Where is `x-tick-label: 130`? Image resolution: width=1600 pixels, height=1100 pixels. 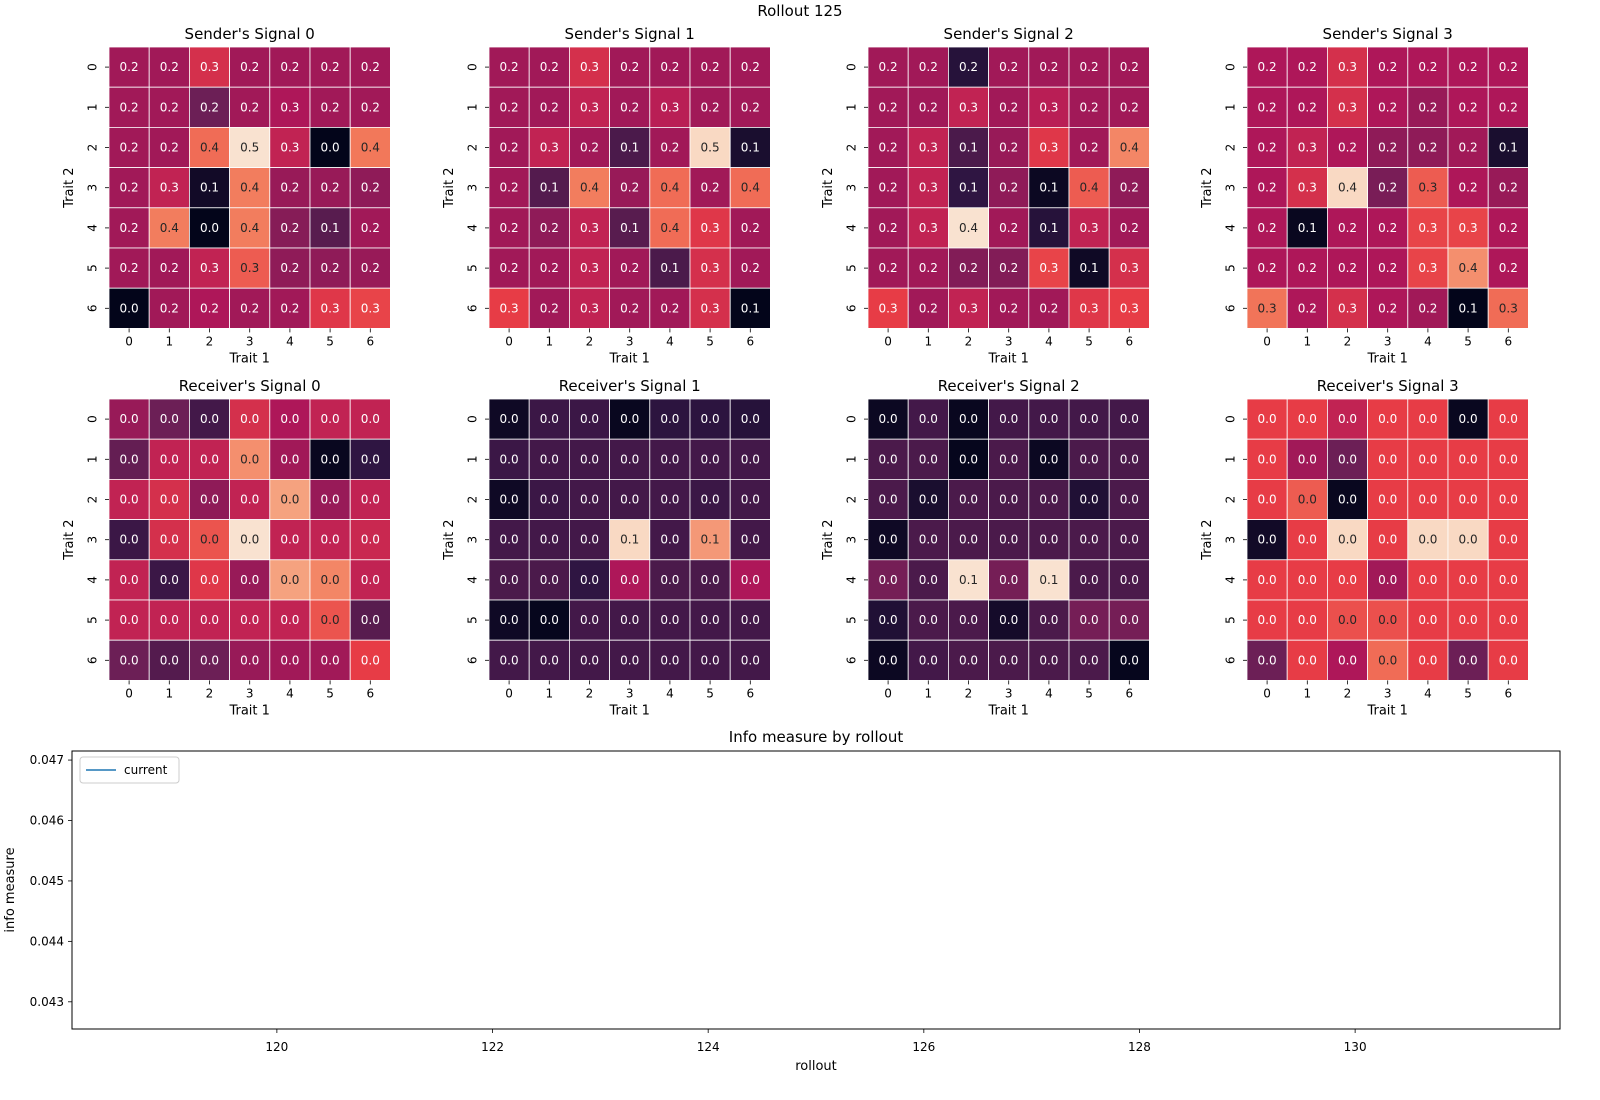 x-tick-label: 130 is located at coordinates (1355, 1047).